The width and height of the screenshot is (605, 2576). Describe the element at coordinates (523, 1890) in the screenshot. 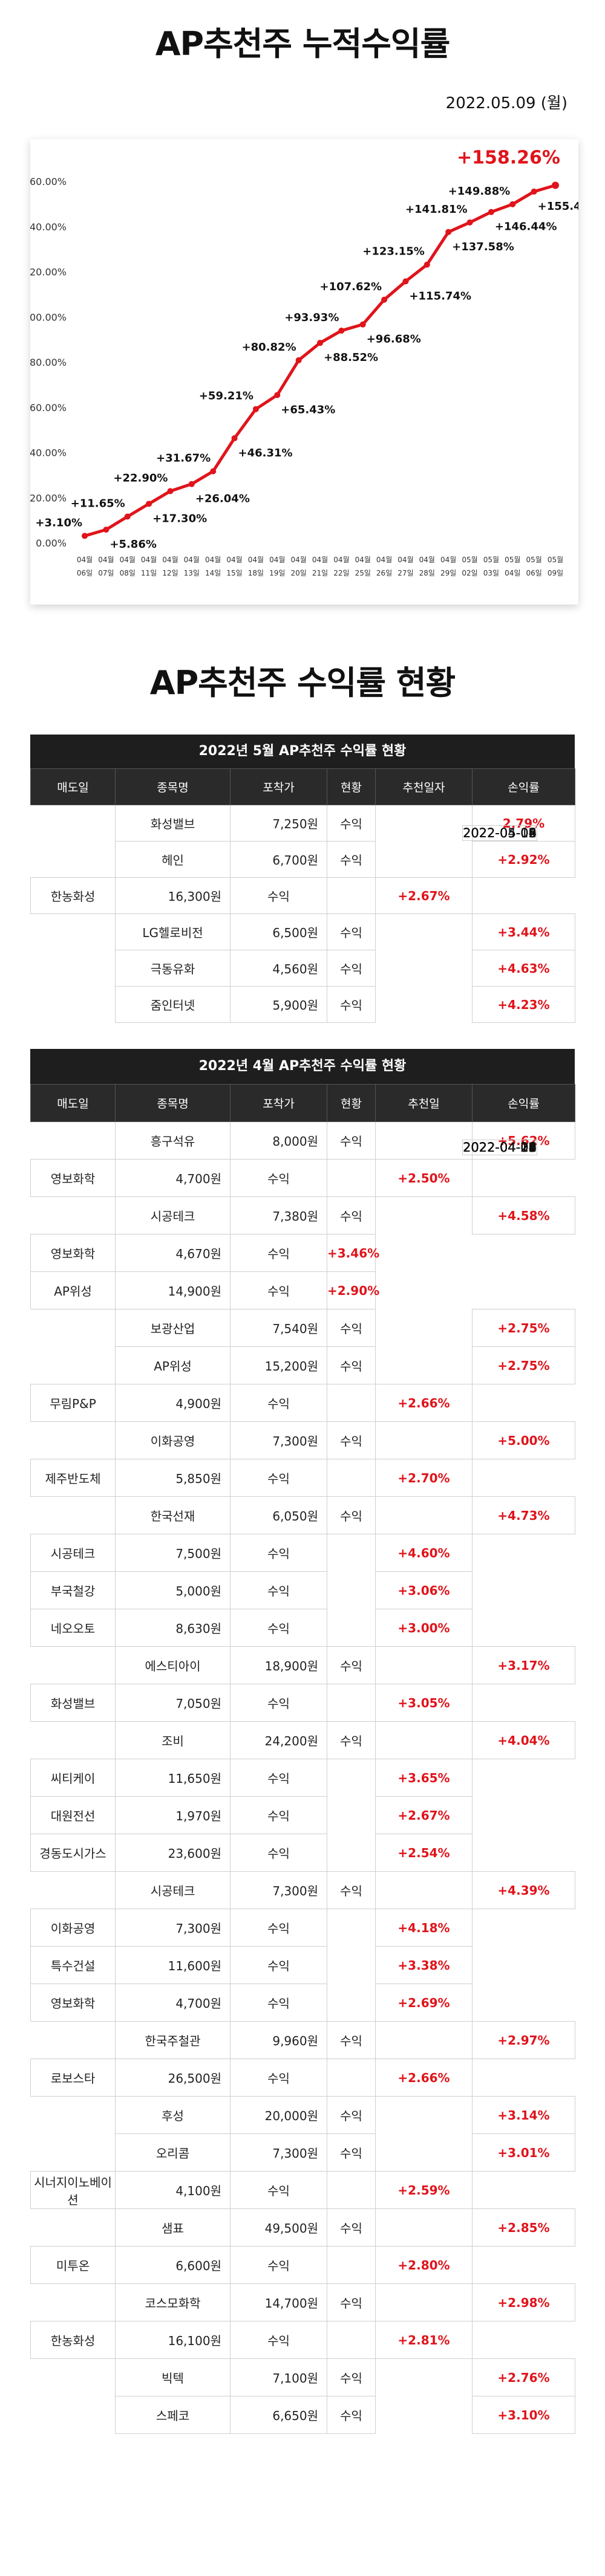

I see `return-rate: +4.39%` at that location.